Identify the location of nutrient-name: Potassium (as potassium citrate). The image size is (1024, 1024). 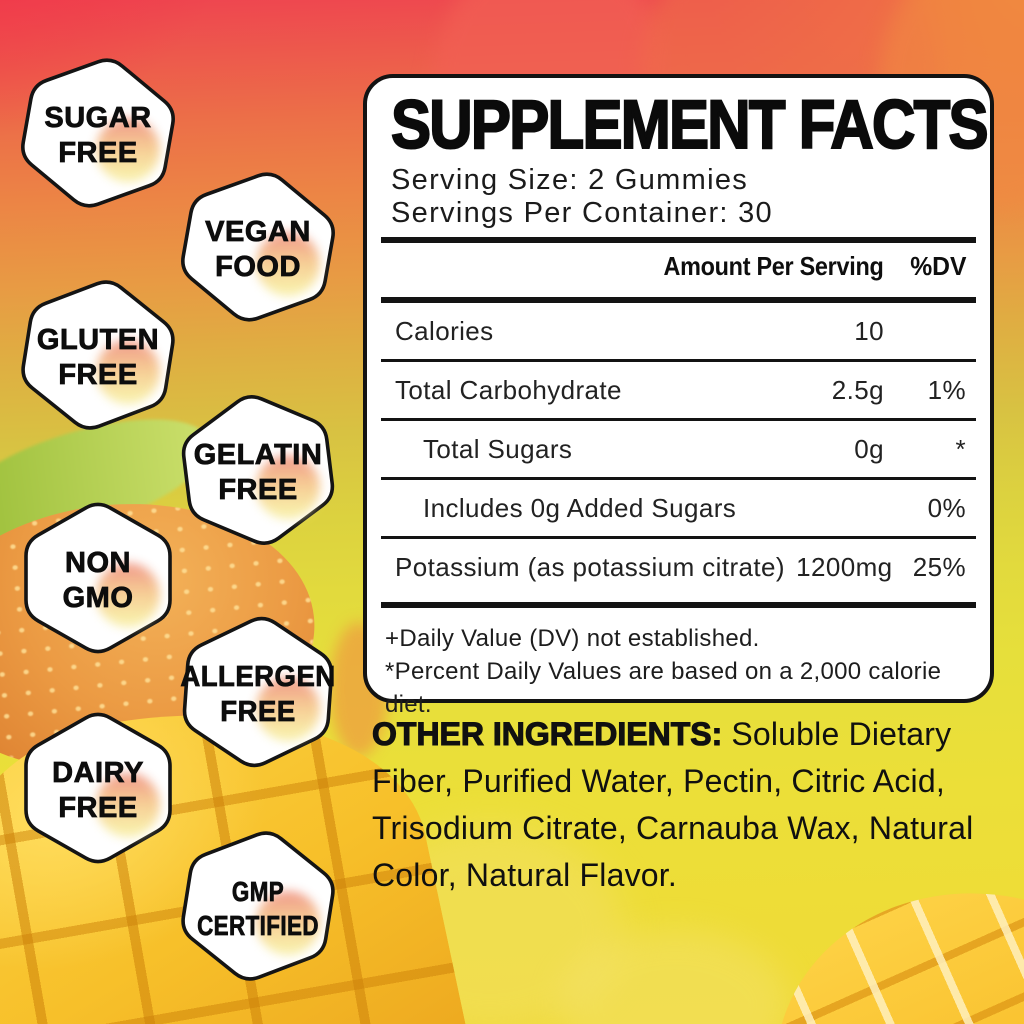
(590, 566).